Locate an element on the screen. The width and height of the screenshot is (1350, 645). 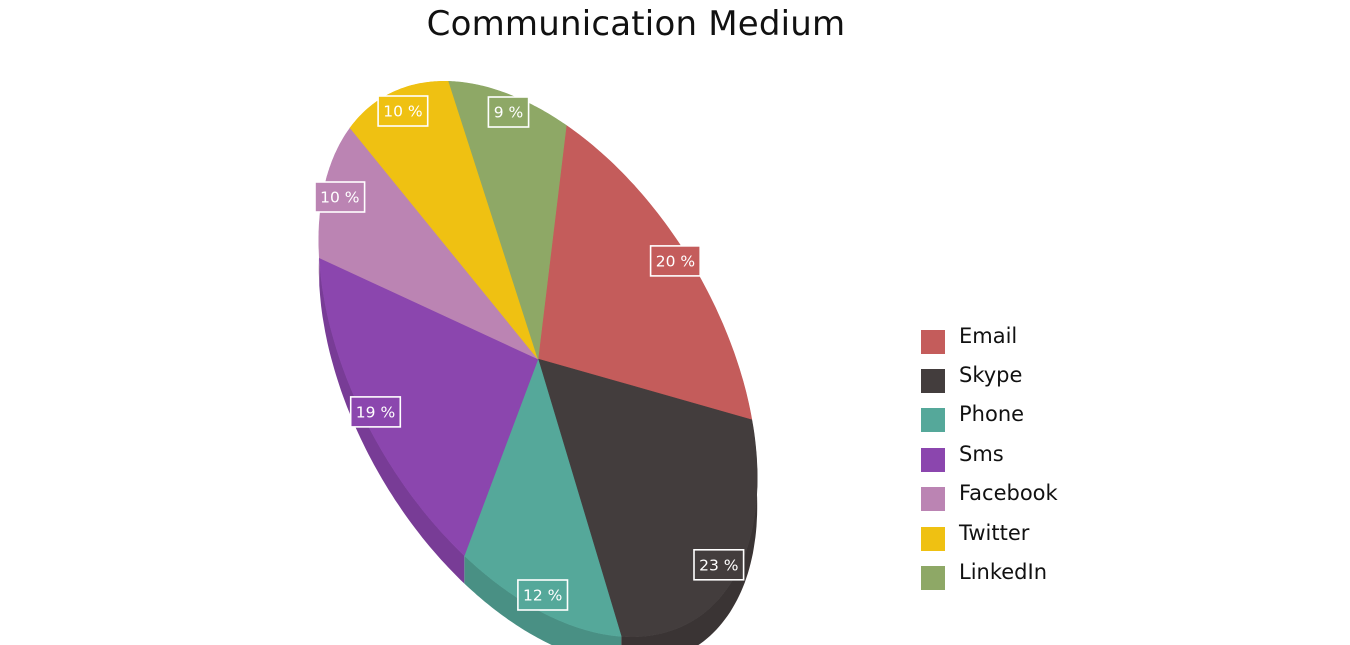
pie-slice-linkedin is located at coordinates (507, 220).